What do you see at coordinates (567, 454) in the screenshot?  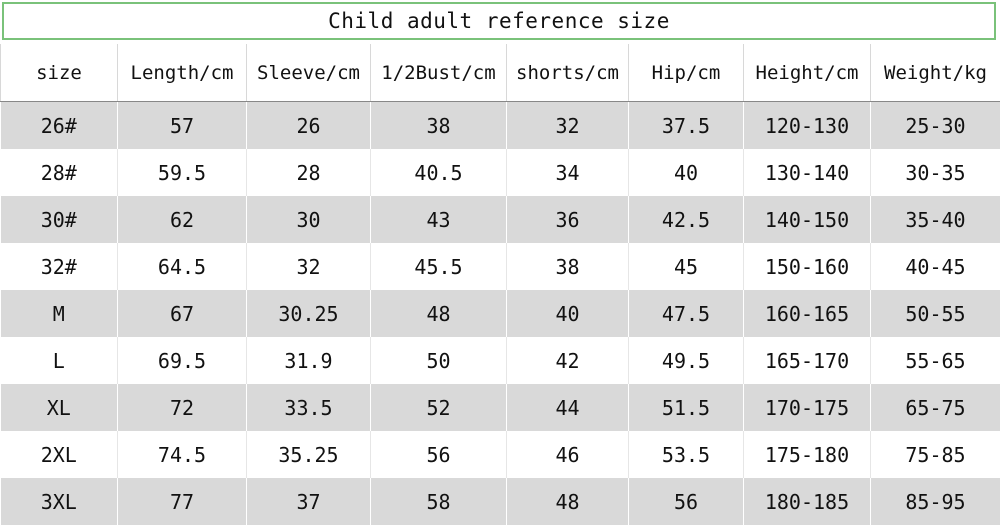 I see `table-cell: 46` at bounding box center [567, 454].